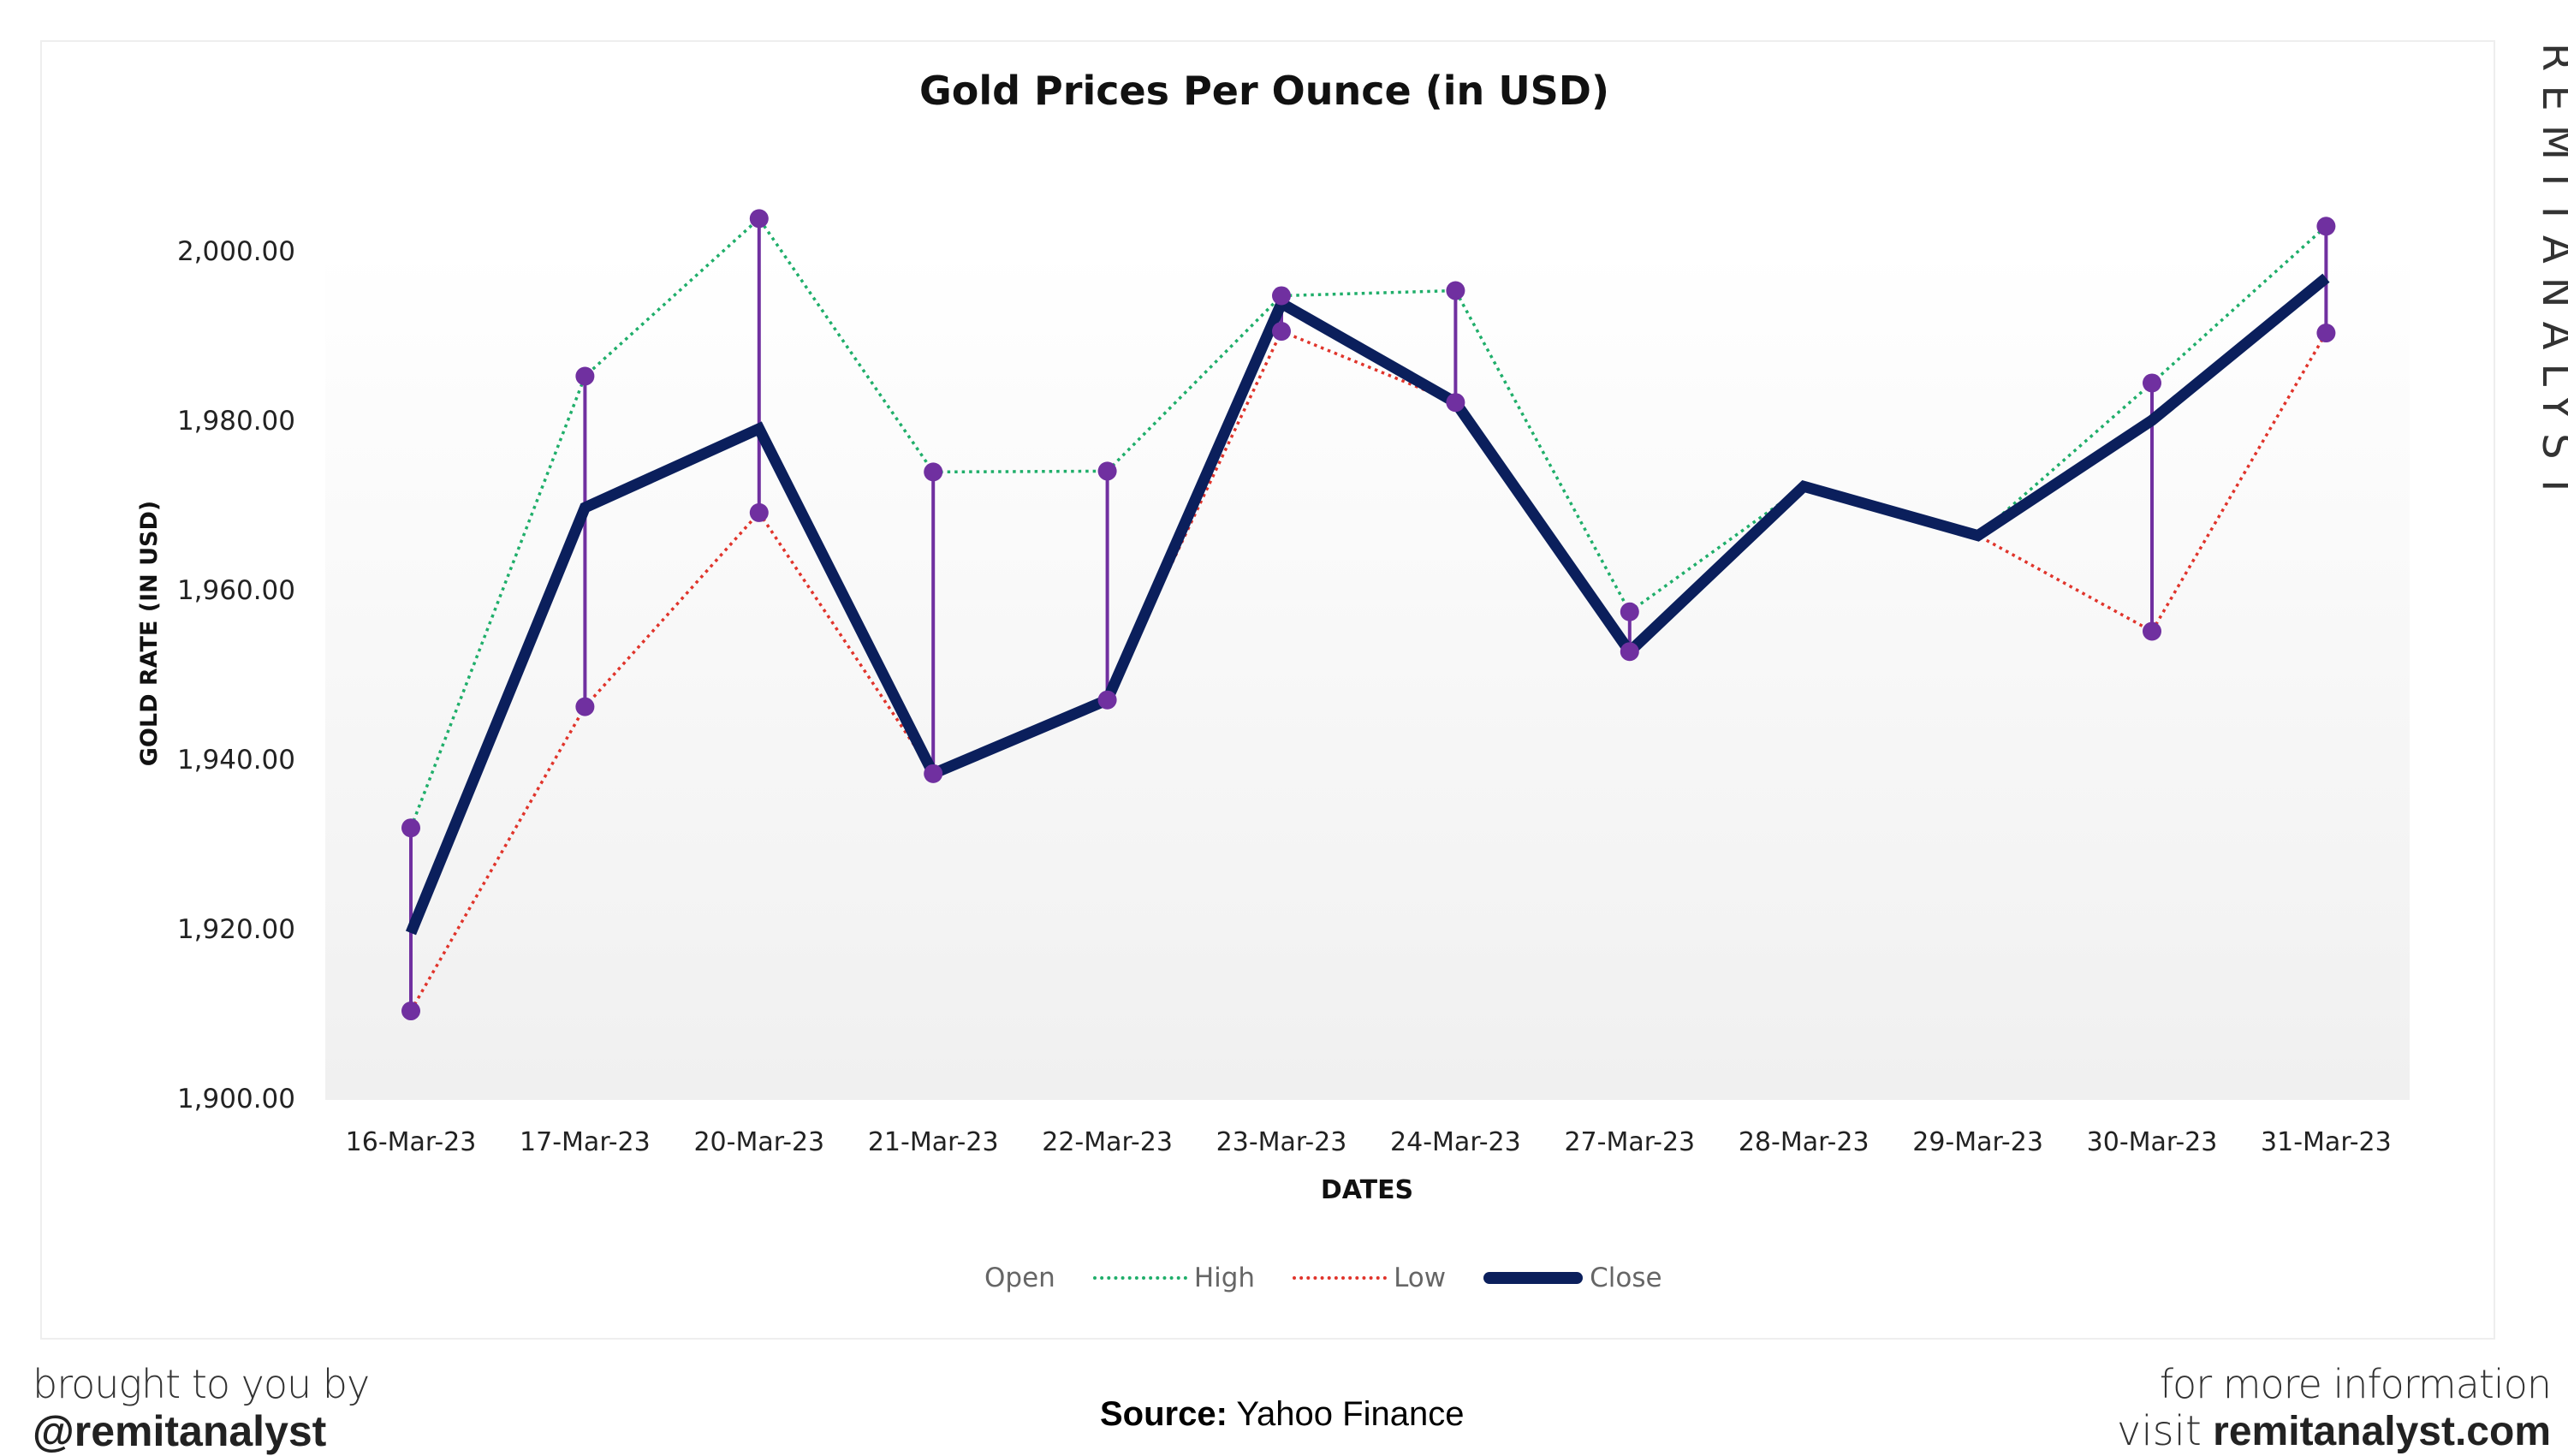  I want to click on source-value: Yahoo Finance, so click(1350, 1414).